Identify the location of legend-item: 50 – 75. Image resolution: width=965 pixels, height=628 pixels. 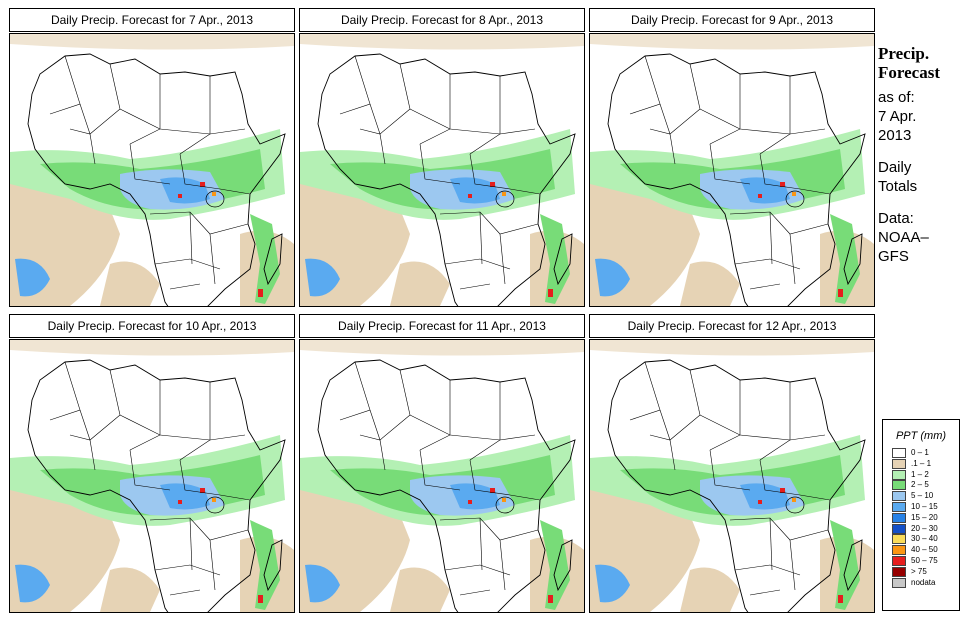
(921, 561).